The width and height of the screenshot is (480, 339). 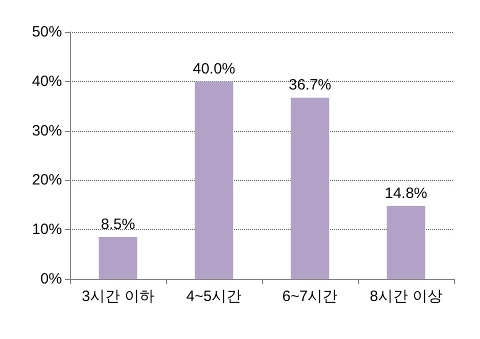 What do you see at coordinates (310, 85) in the screenshot?
I see `data-label: 36.7%` at bounding box center [310, 85].